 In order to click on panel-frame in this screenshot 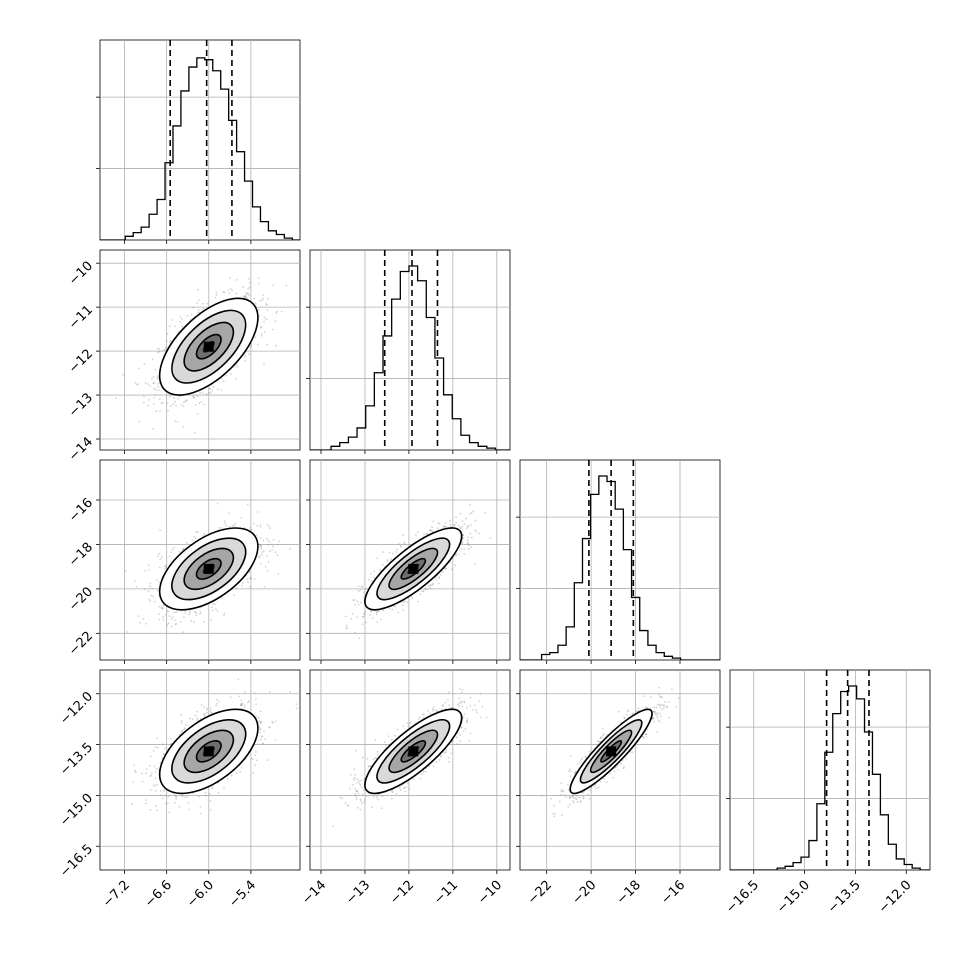, I will do `click(200, 350)`.